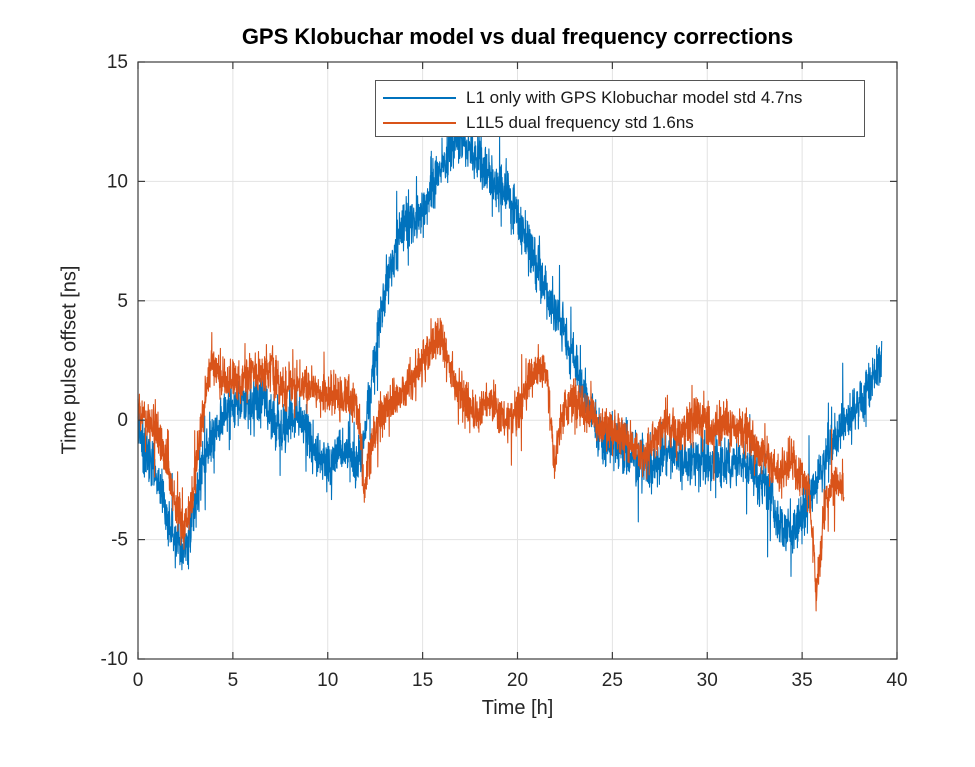 The height and width of the screenshot is (767, 975). I want to click on x-tick-label: 15, so click(422, 680).